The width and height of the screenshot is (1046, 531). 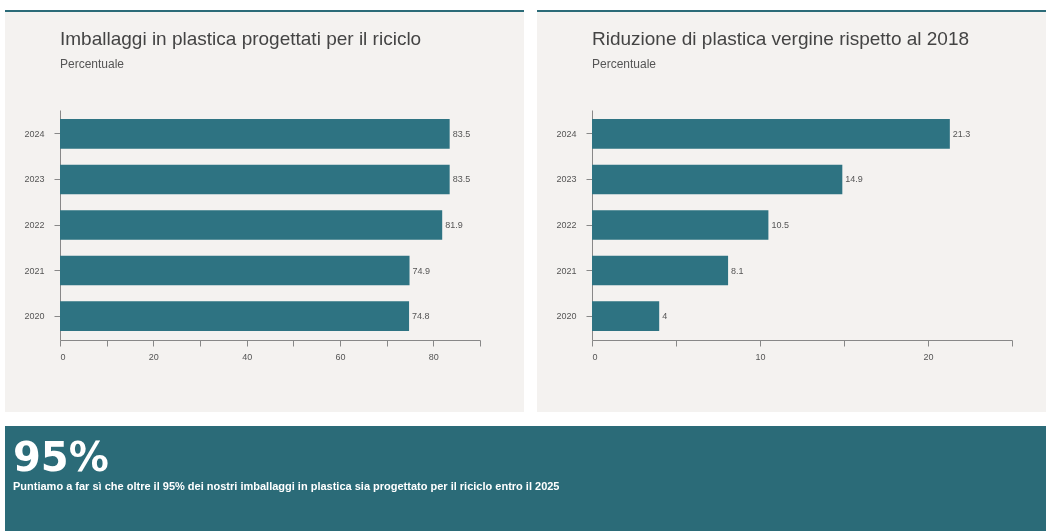 I want to click on data-label: 21.3, so click(x=961, y=133).